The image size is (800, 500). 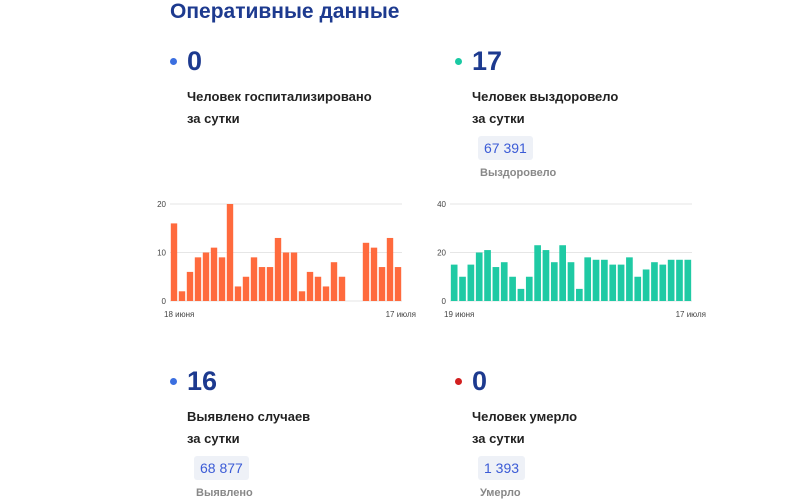 What do you see at coordinates (571, 259) in the screenshot?
I see `recovered-chart: 0 20 40 19 июня 17 июля` at bounding box center [571, 259].